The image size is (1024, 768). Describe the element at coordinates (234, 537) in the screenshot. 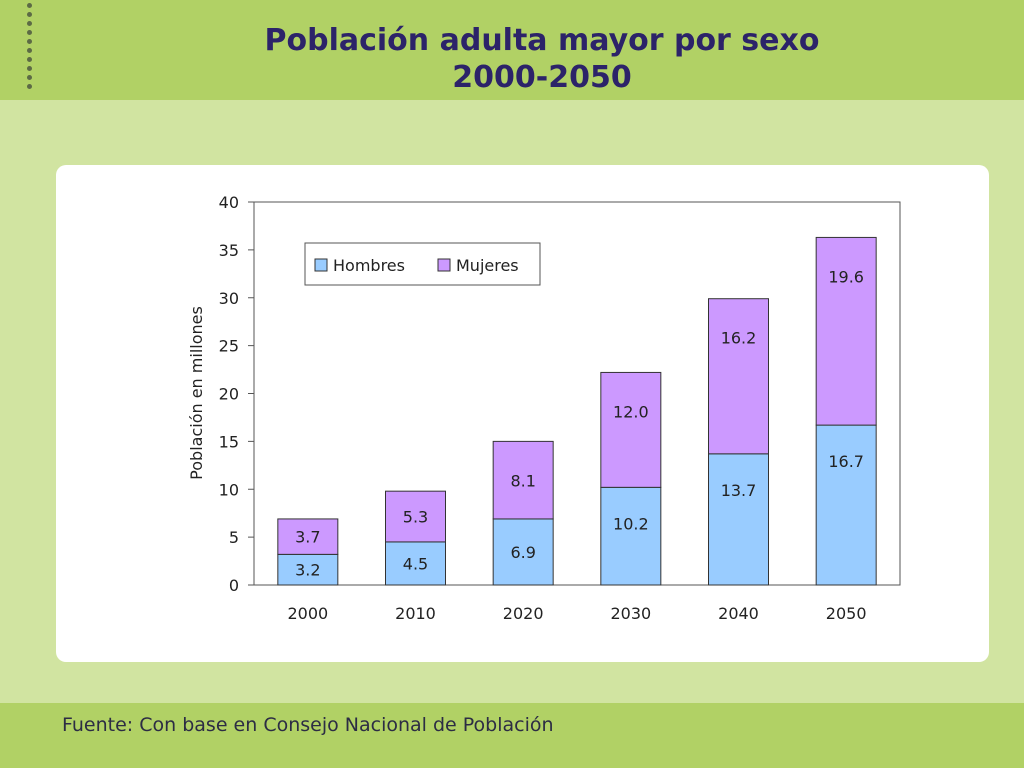

I see `y-tick-label: 5` at that location.